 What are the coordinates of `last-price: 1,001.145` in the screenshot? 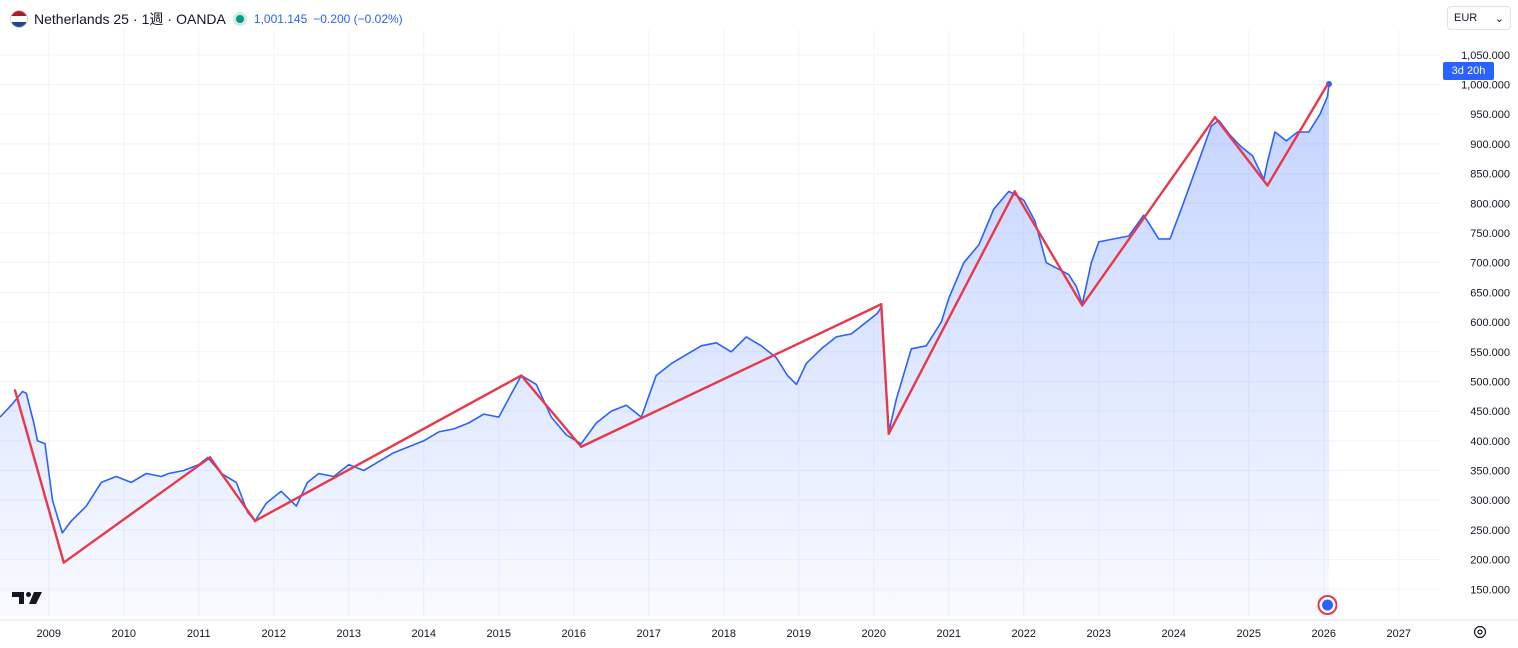 It's located at (280, 19).